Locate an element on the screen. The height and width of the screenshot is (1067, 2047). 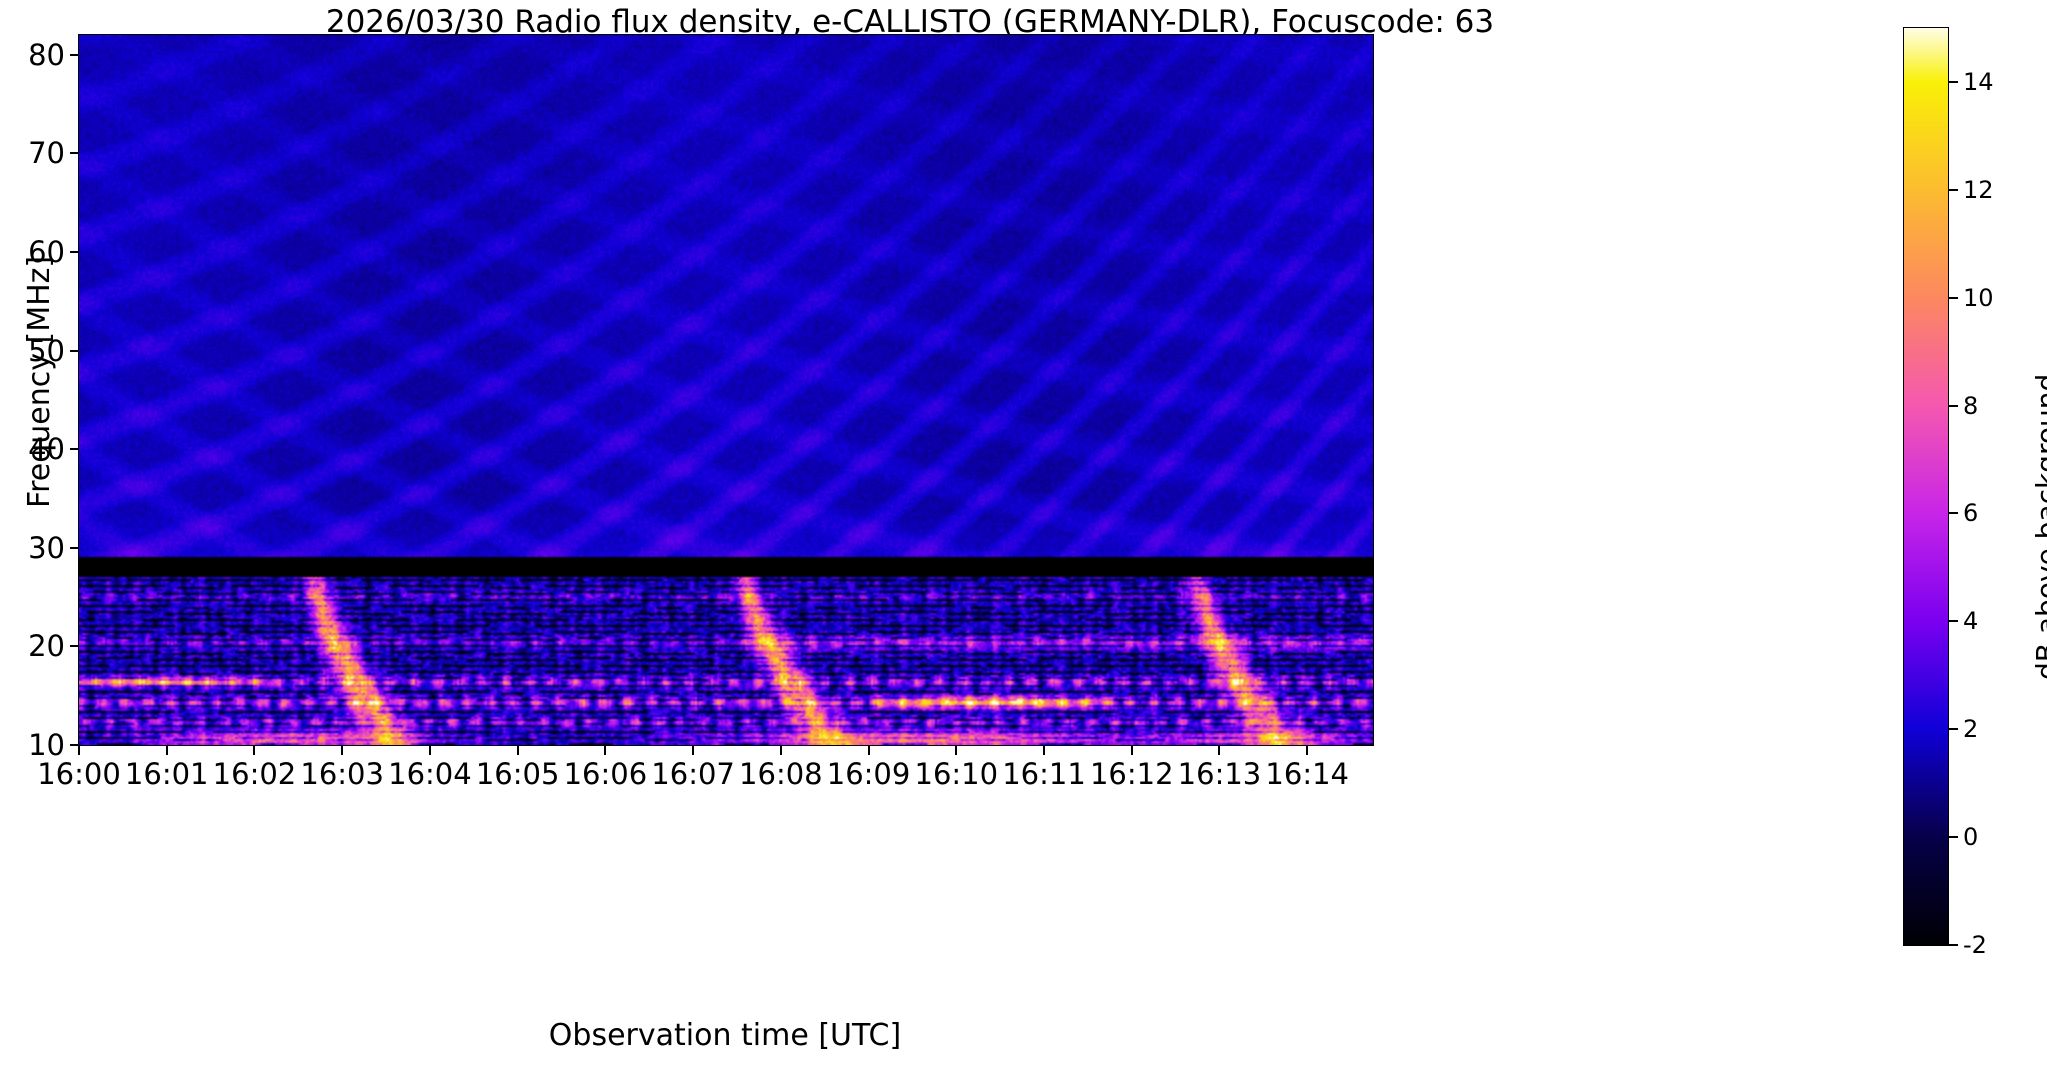
y-axis-tick-label: 30 is located at coordinates (46, 547).